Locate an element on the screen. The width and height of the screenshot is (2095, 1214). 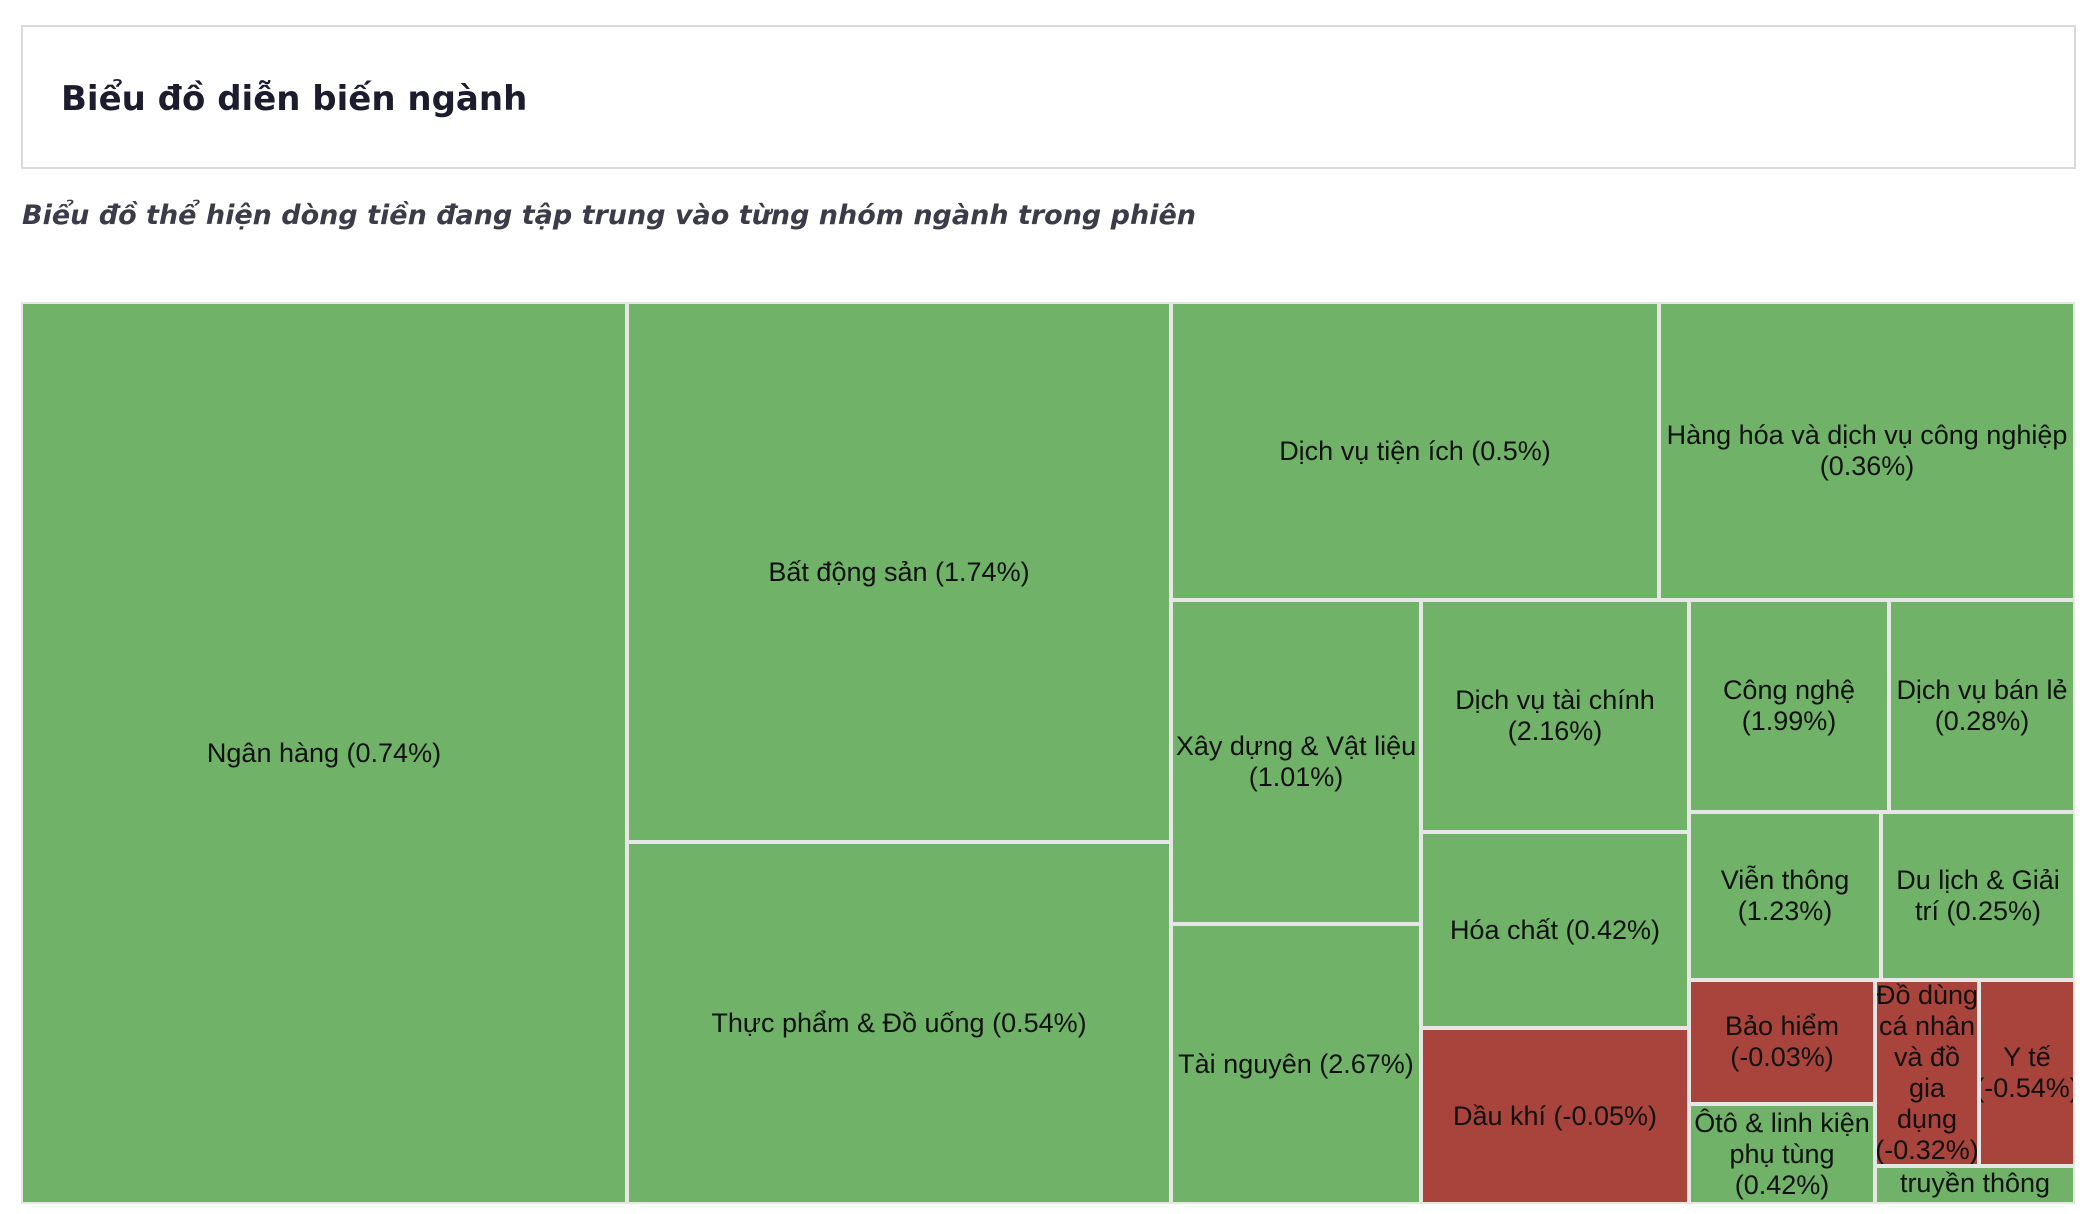
treemap-tile-label: Tài nguyên (2.67%) is located at coordinates (1296, 1063).